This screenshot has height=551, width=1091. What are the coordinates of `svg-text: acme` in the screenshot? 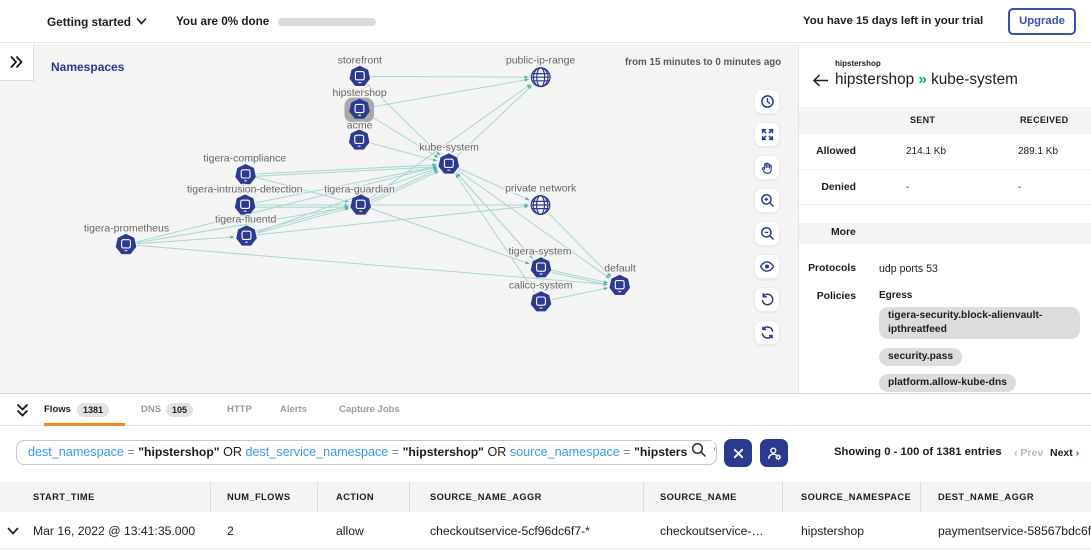 It's located at (360, 126).